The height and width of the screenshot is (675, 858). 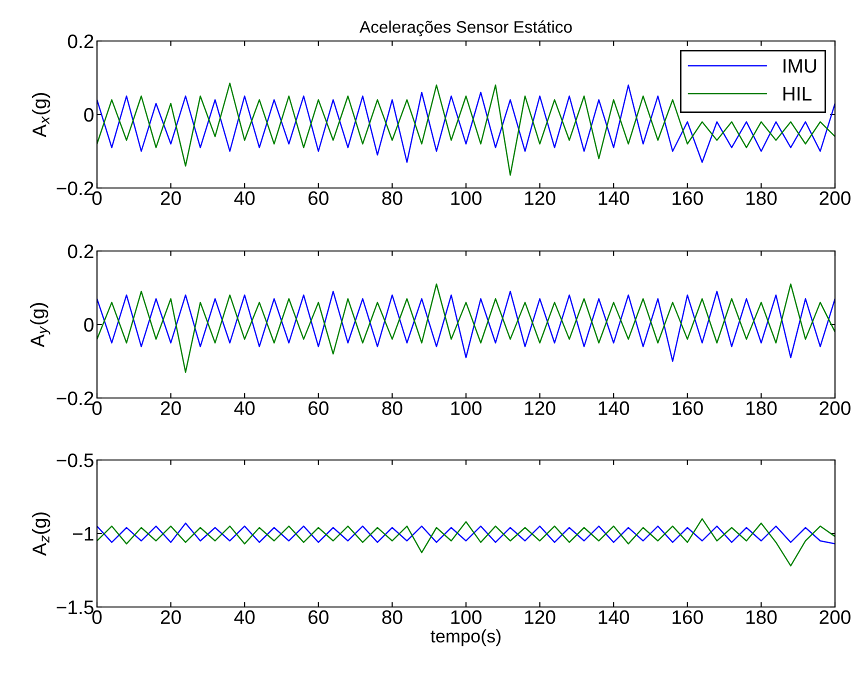 I want to click on chart-title: Acelerações Sensor Estático, so click(x=466, y=28).